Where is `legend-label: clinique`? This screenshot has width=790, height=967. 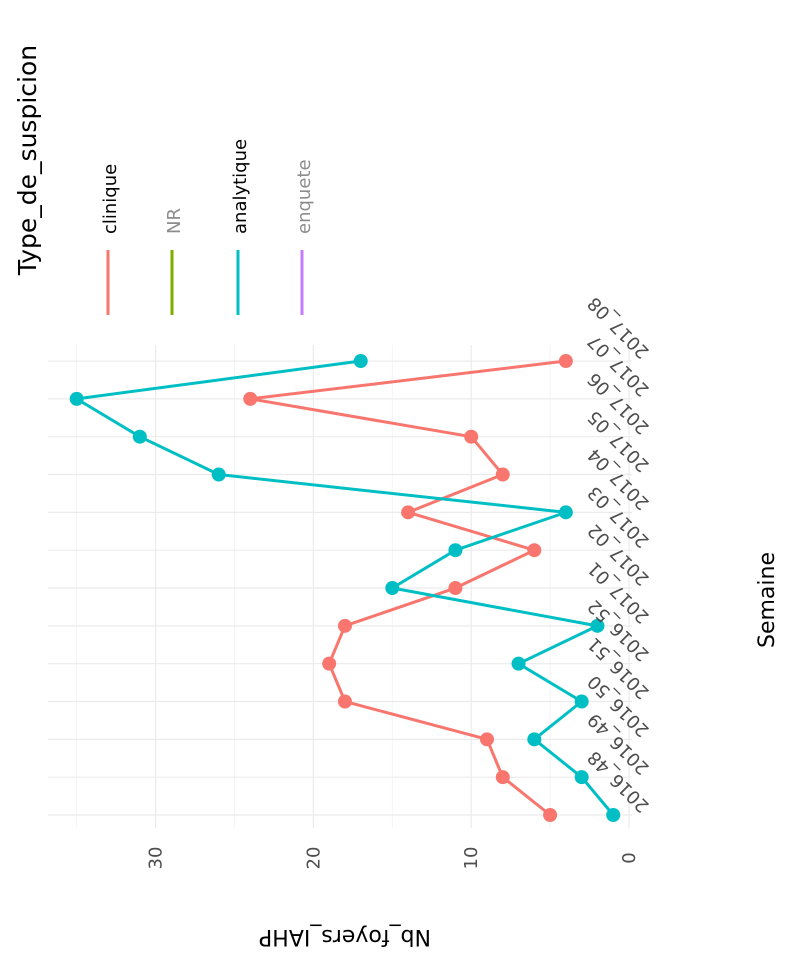
legend-label: clinique is located at coordinates (110, 199).